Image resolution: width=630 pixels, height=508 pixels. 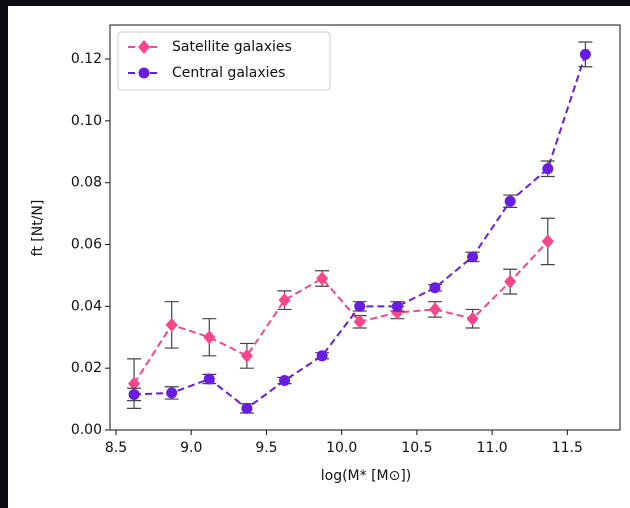 What do you see at coordinates (86, 245) in the screenshot?
I see `y-tick-label: 0.06` at bounding box center [86, 245].